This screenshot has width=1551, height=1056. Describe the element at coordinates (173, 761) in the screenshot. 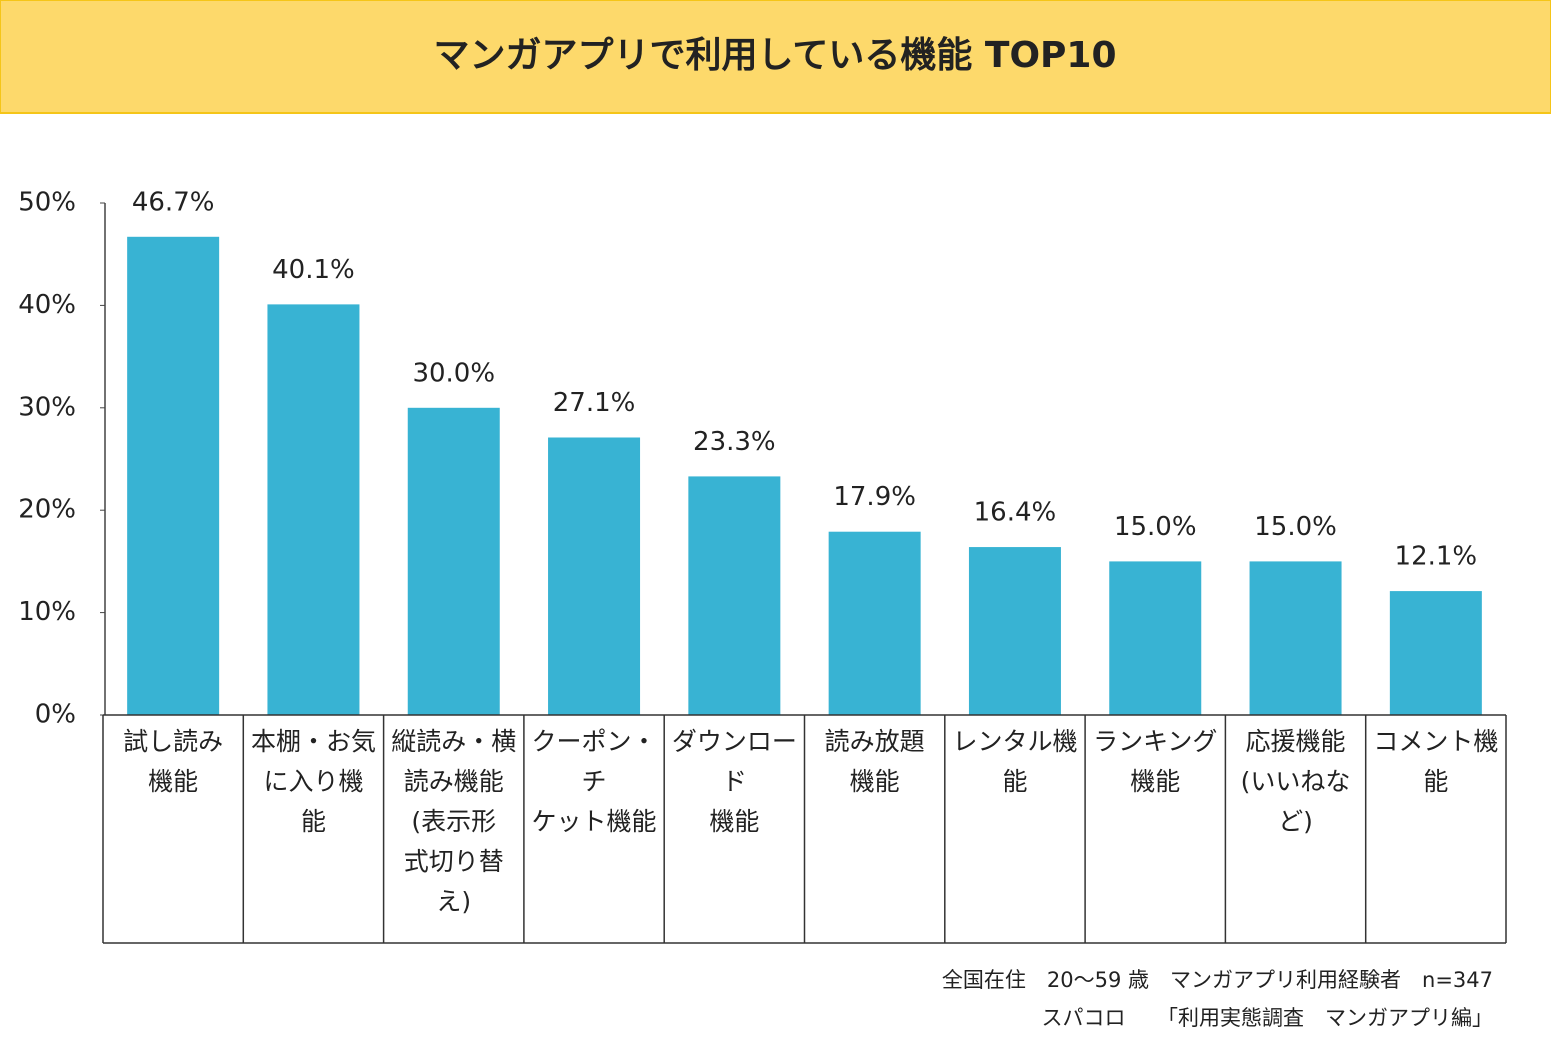

I see `category-label: 試し読み 機能` at that location.